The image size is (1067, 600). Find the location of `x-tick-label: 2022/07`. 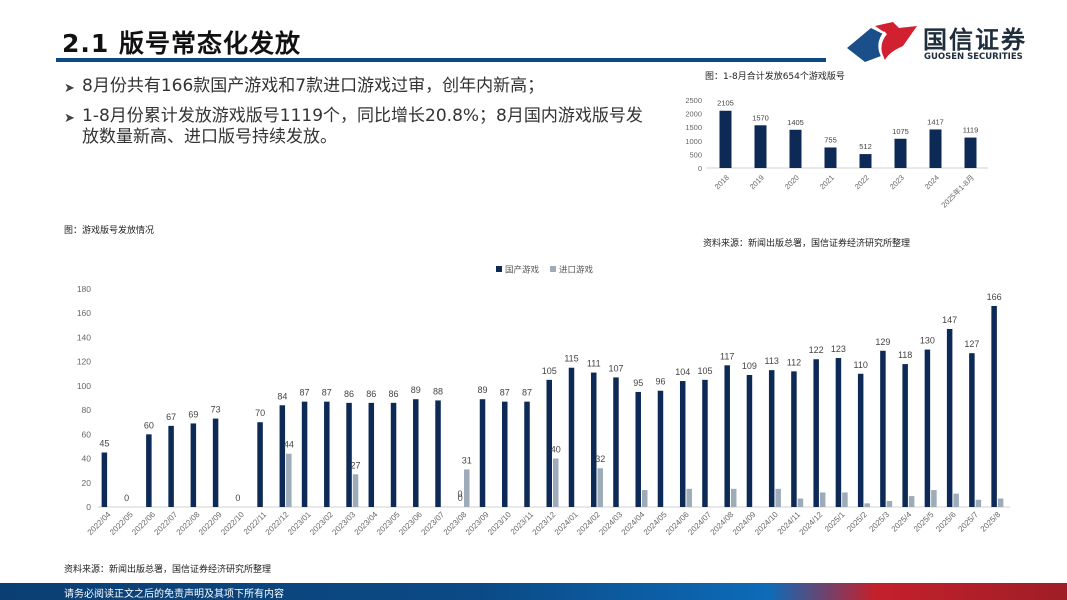

x-tick-label: 2022/07 is located at coordinates (165, 523).